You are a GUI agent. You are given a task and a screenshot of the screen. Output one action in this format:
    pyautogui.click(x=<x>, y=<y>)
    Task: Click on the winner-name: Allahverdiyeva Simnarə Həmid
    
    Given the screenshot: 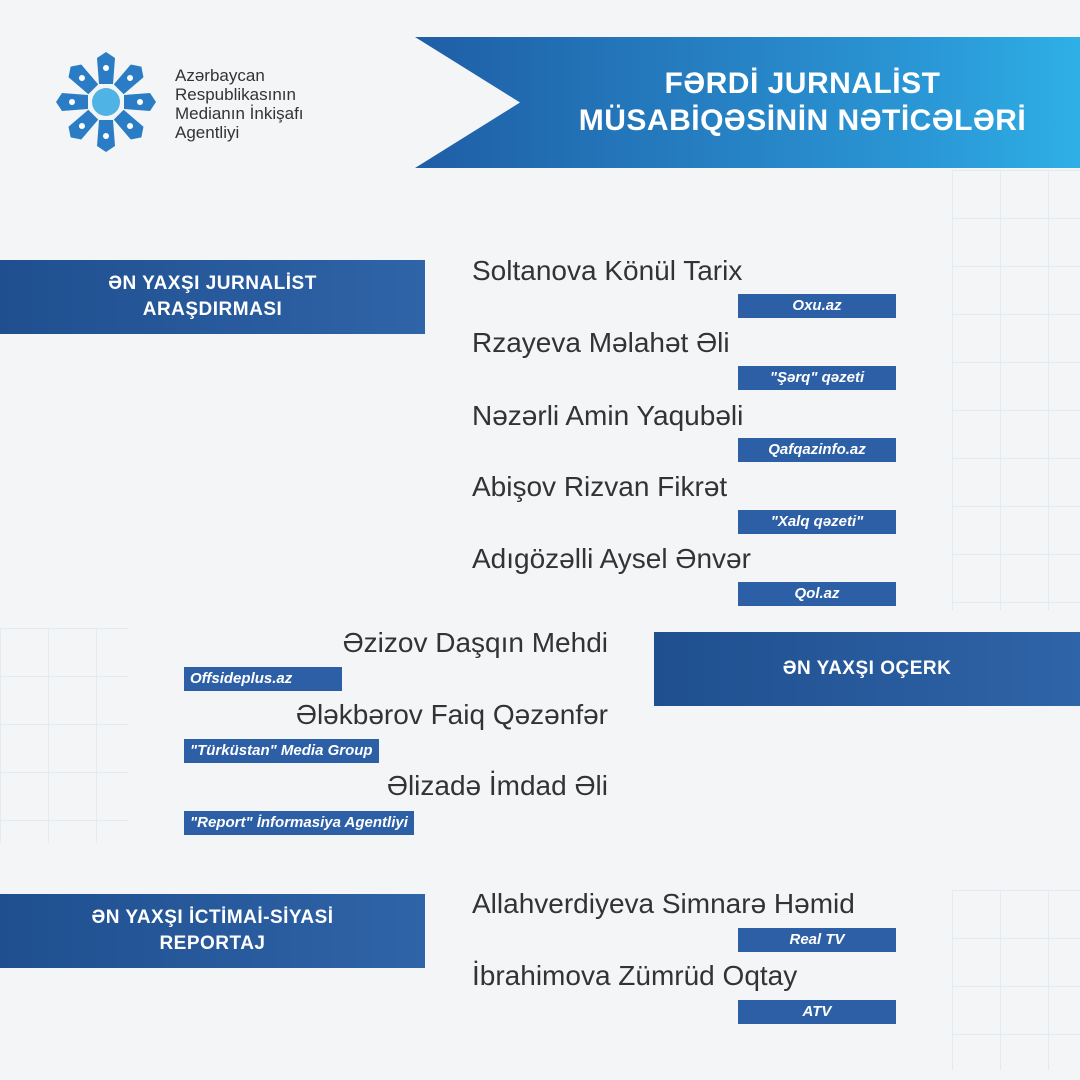 What is the action you would take?
    pyautogui.click(x=663, y=903)
    